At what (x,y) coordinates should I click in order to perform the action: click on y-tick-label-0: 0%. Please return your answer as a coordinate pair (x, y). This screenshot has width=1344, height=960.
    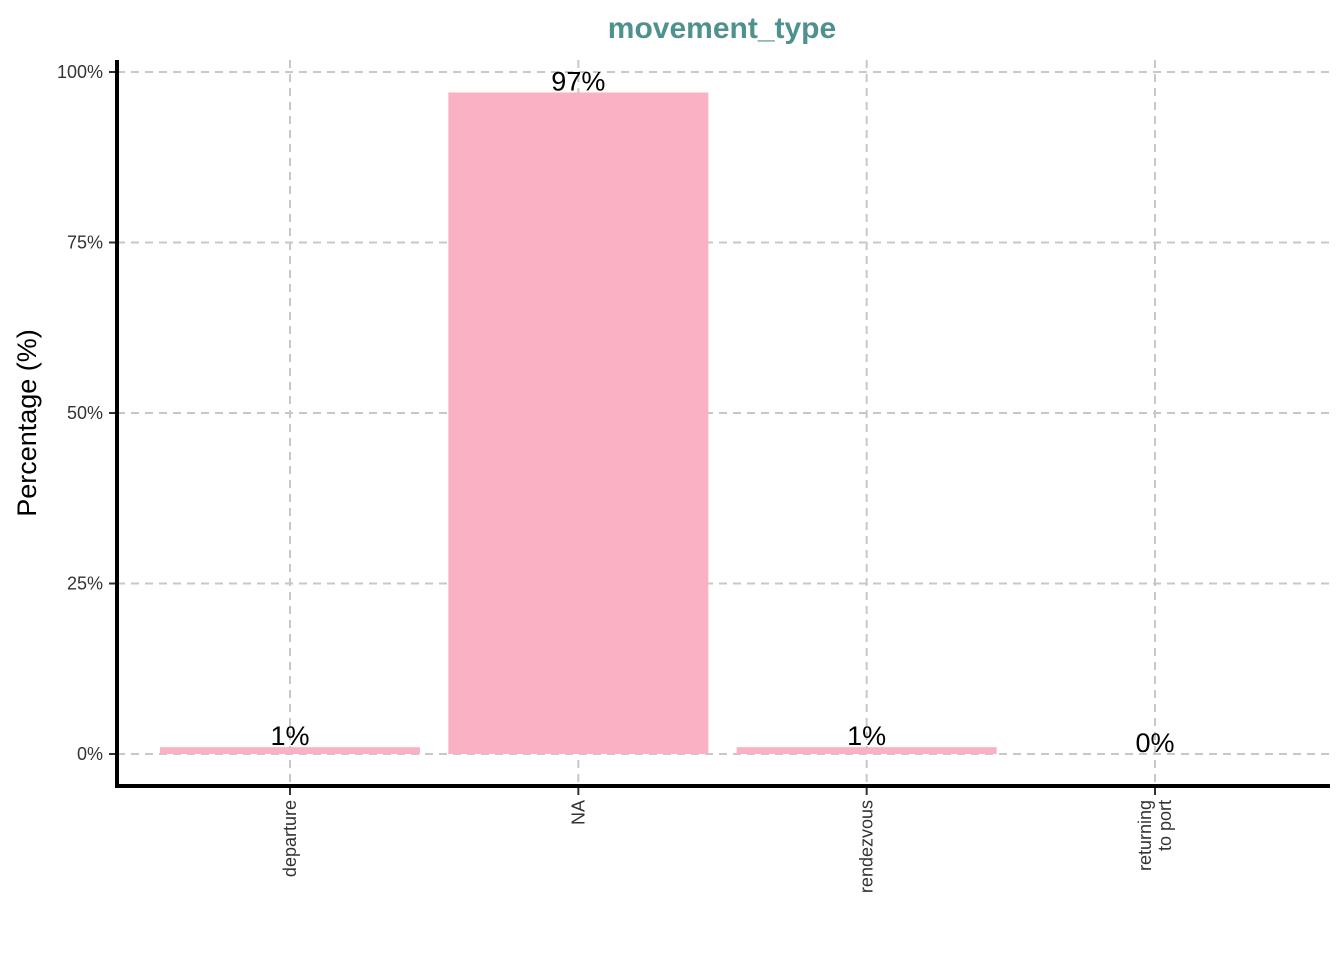
    Looking at the image, I should click on (90, 754).